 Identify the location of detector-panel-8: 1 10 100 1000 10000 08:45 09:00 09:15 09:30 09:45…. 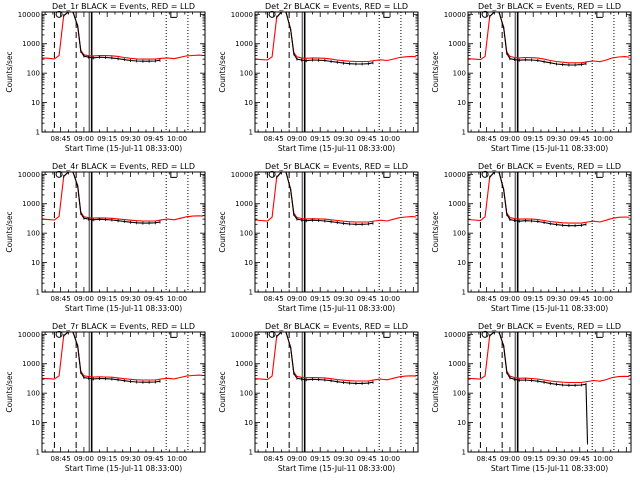
(318, 397).